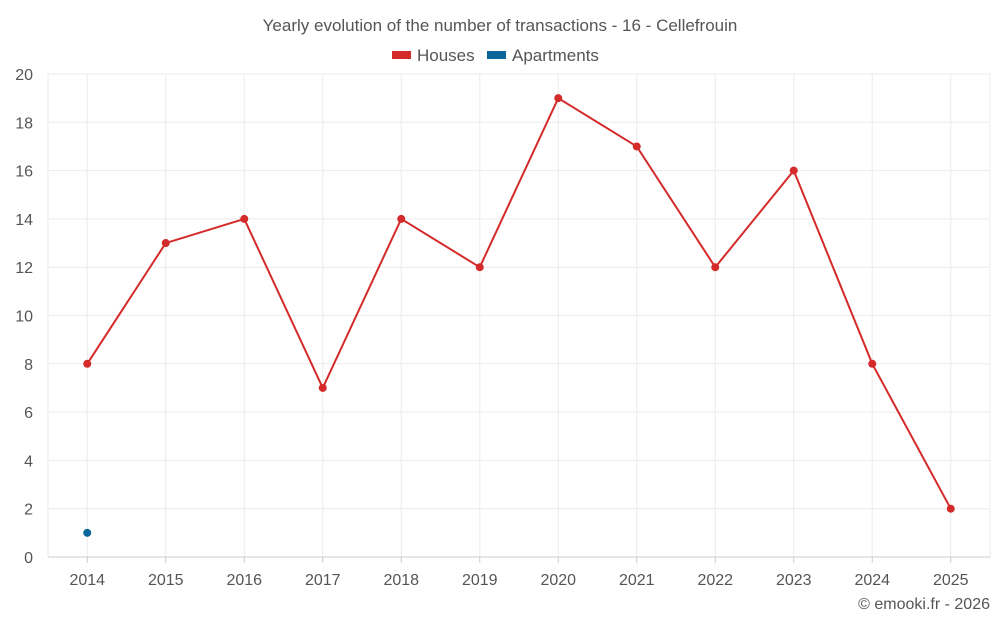 Image resolution: width=1000 pixels, height=625 pixels. What do you see at coordinates (24, 268) in the screenshot?
I see `y-tick-label: 12` at bounding box center [24, 268].